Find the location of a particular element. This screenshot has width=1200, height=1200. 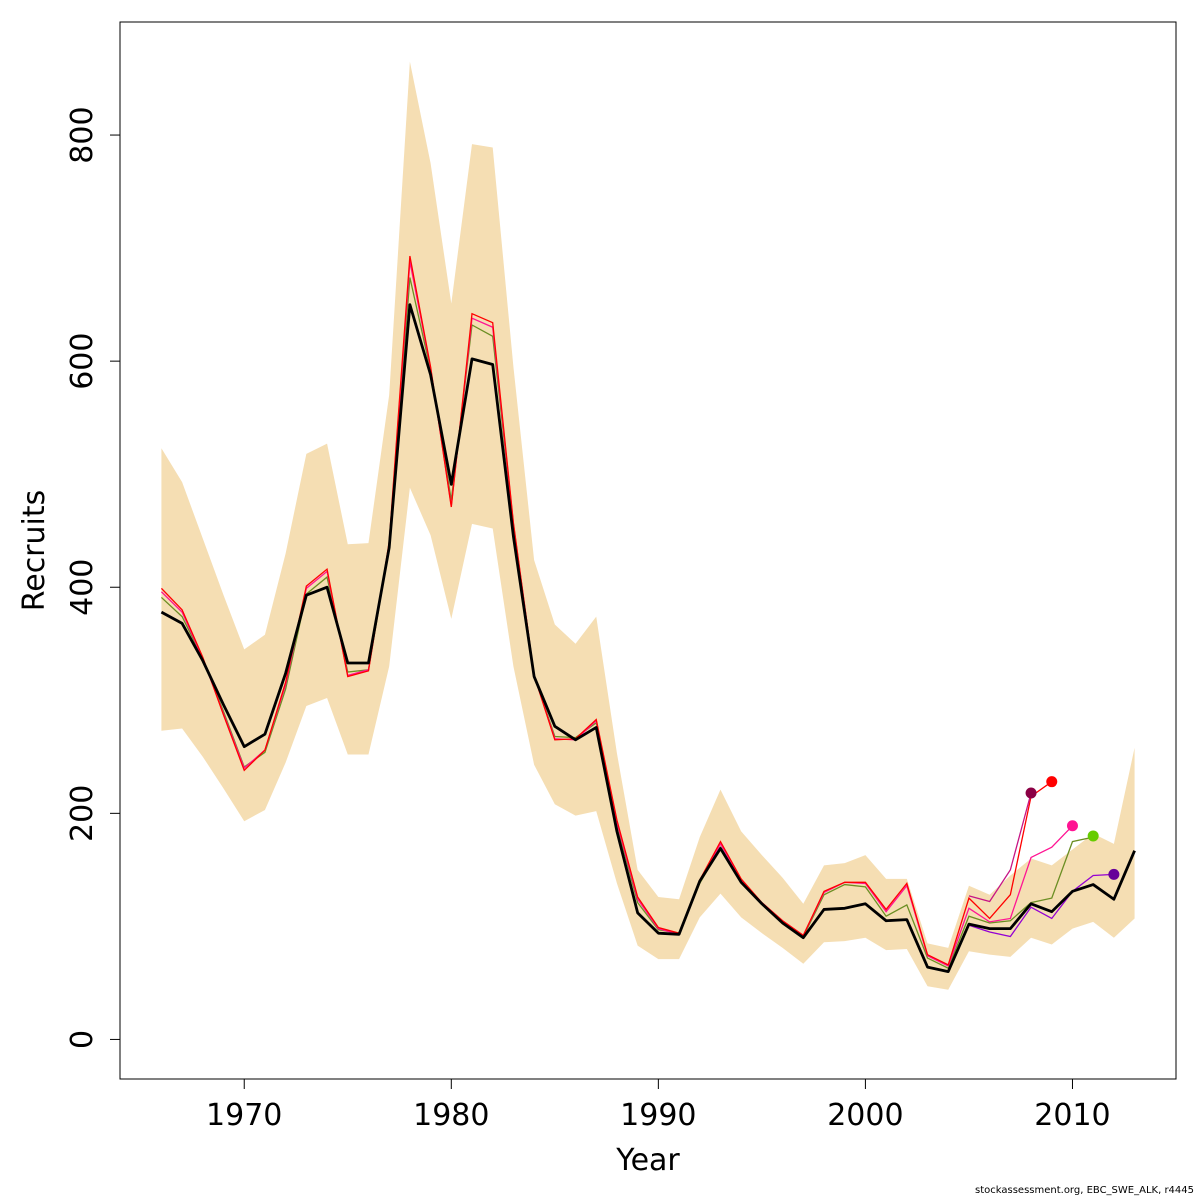

x-axis-title: Year is located at coordinates (647, 1160).